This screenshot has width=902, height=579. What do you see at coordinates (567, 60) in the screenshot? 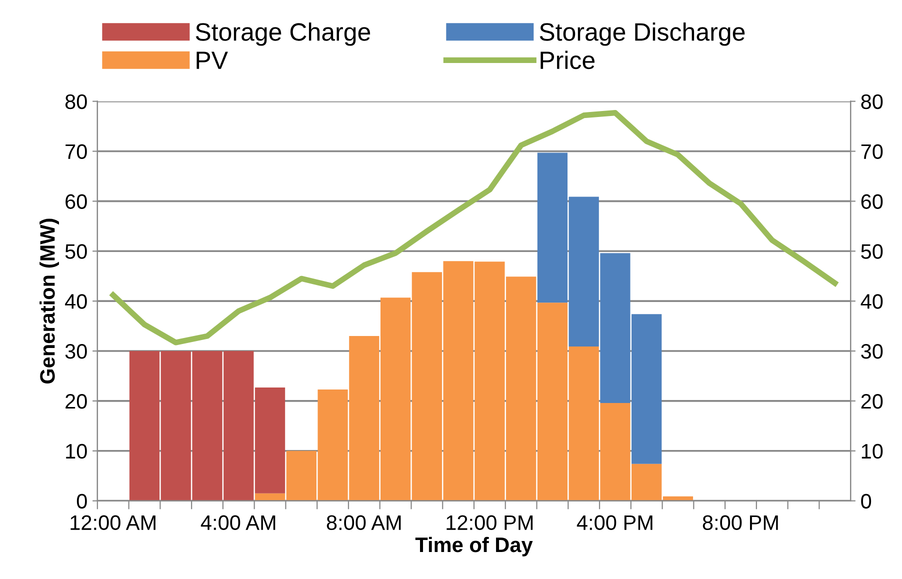
I see `legend-label: Price` at bounding box center [567, 60].